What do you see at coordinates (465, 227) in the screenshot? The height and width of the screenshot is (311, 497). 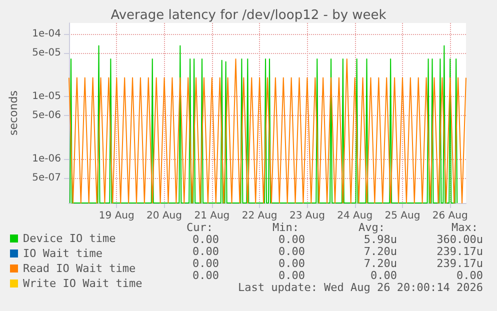 I see `text: Max:` at bounding box center [465, 227].